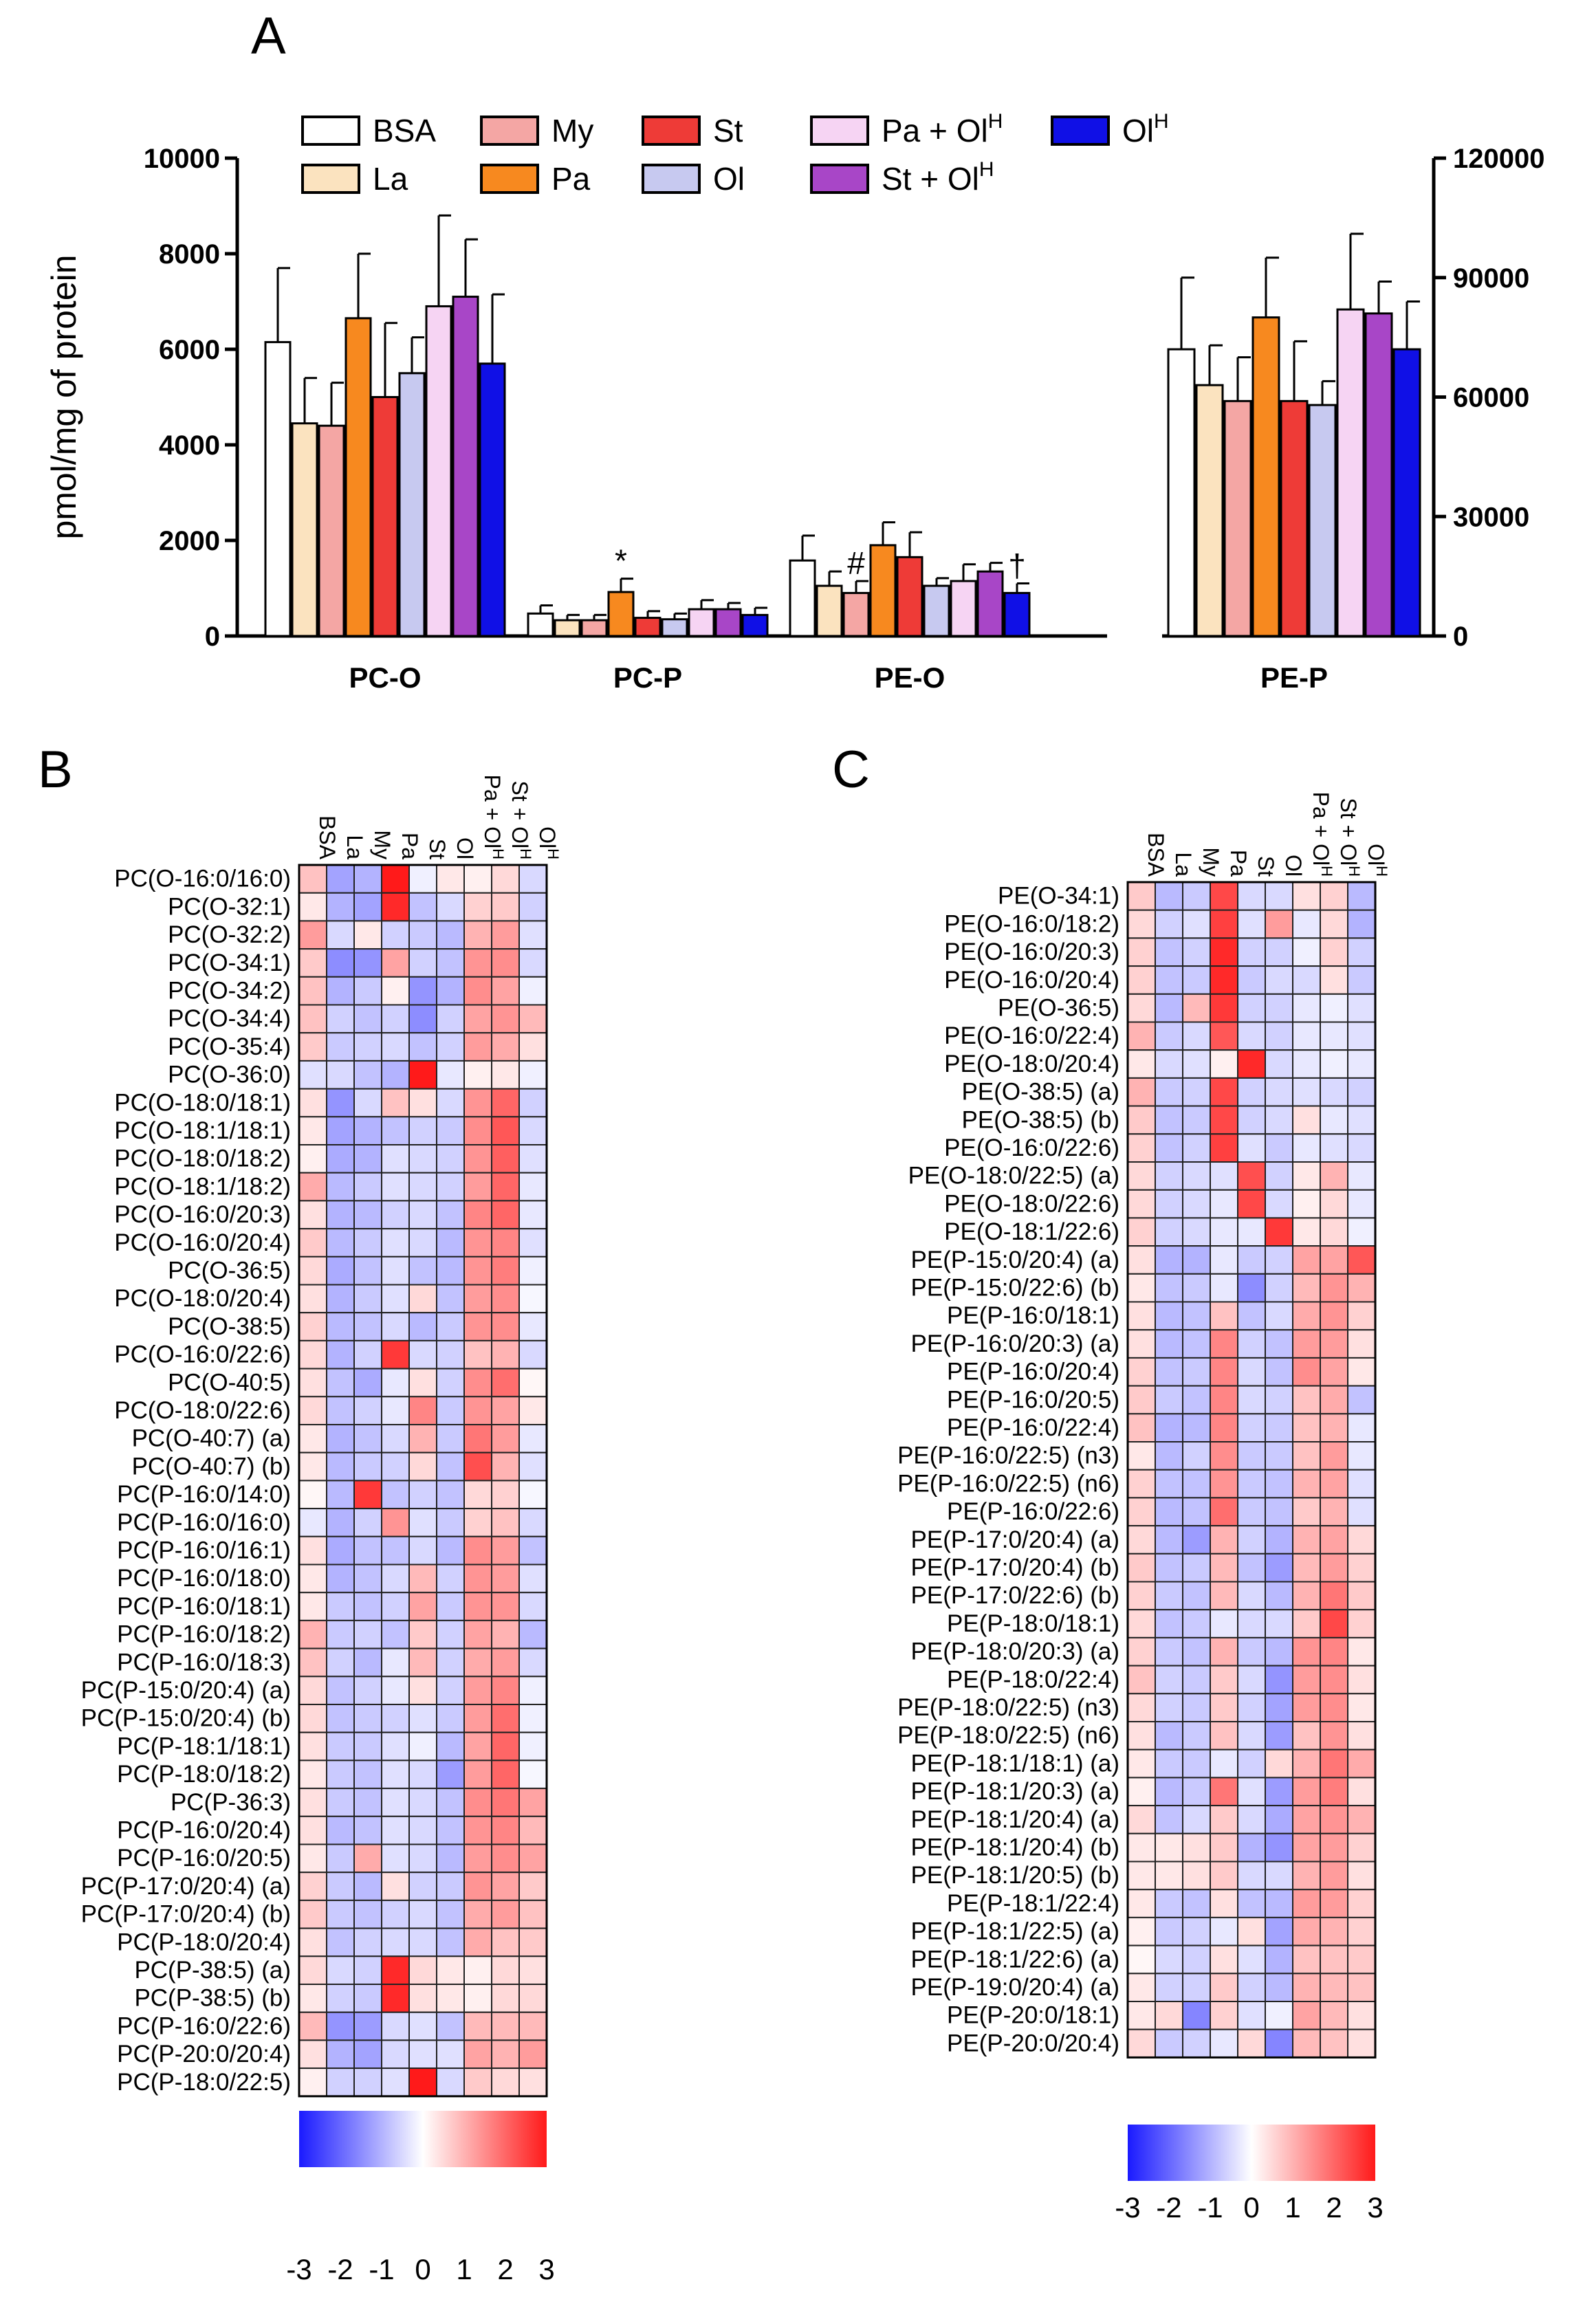 This screenshot has width=1596, height=2304. Describe the element at coordinates (572, 131) in the screenshot. I see `legend-label-my: My` at that location.